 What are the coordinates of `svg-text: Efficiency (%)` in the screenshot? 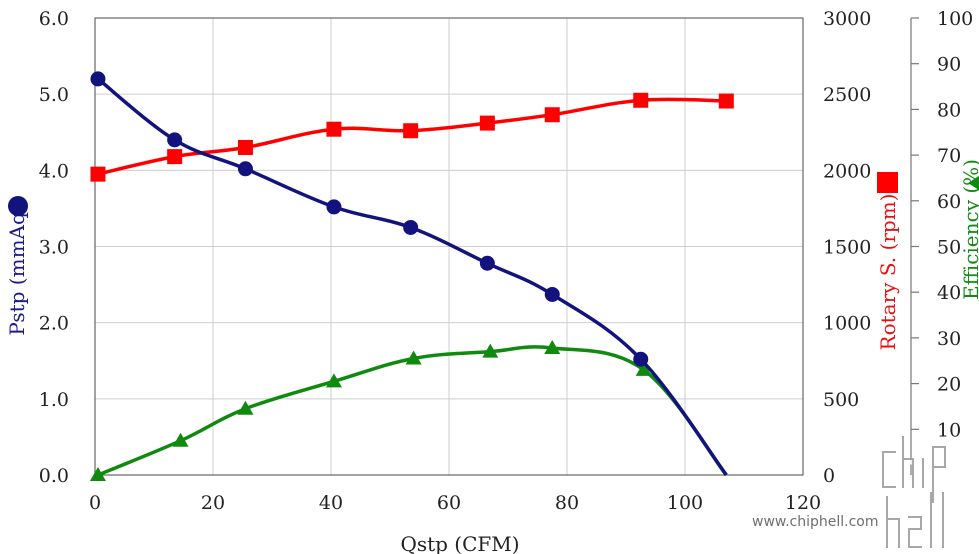 It's located at (969, 229).